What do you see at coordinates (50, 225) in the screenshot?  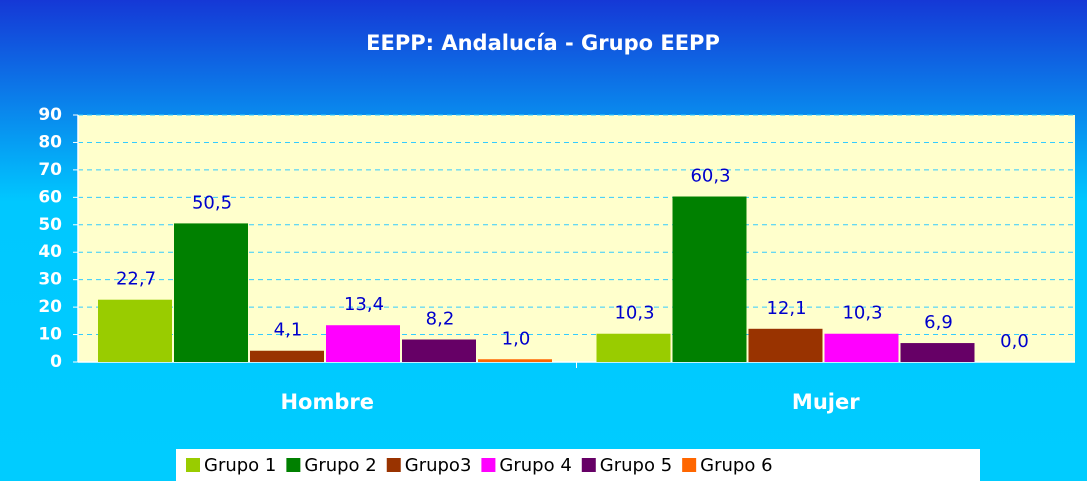 I see `y-tick-label: 50` at bounding box center [50, 225].